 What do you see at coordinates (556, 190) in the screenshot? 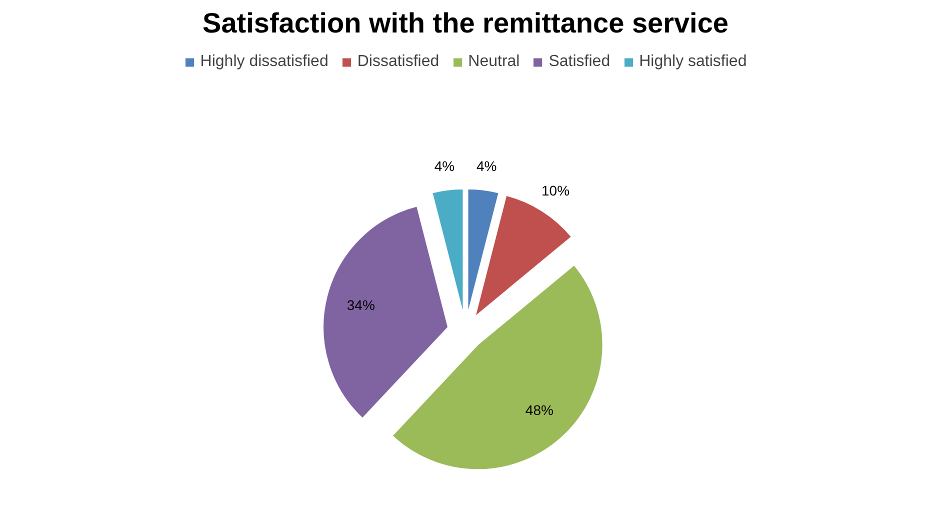
I see `data-label: 10%` at bounding box center [556, 190].